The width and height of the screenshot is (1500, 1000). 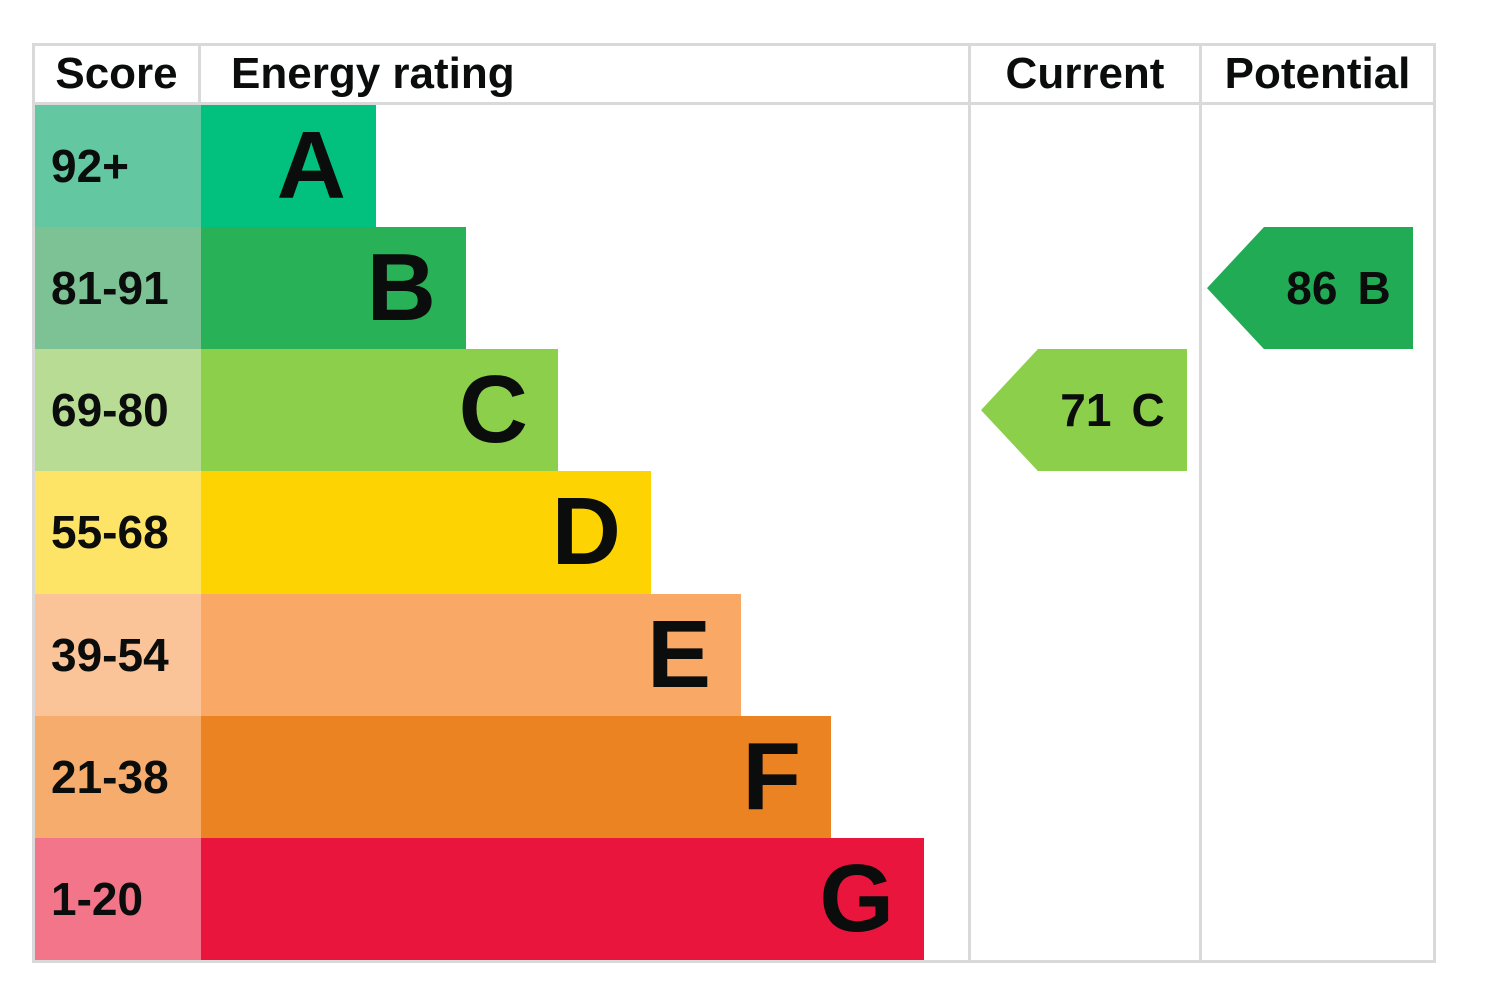 I want to click on band-letter: A, so click(x=311, y=166).